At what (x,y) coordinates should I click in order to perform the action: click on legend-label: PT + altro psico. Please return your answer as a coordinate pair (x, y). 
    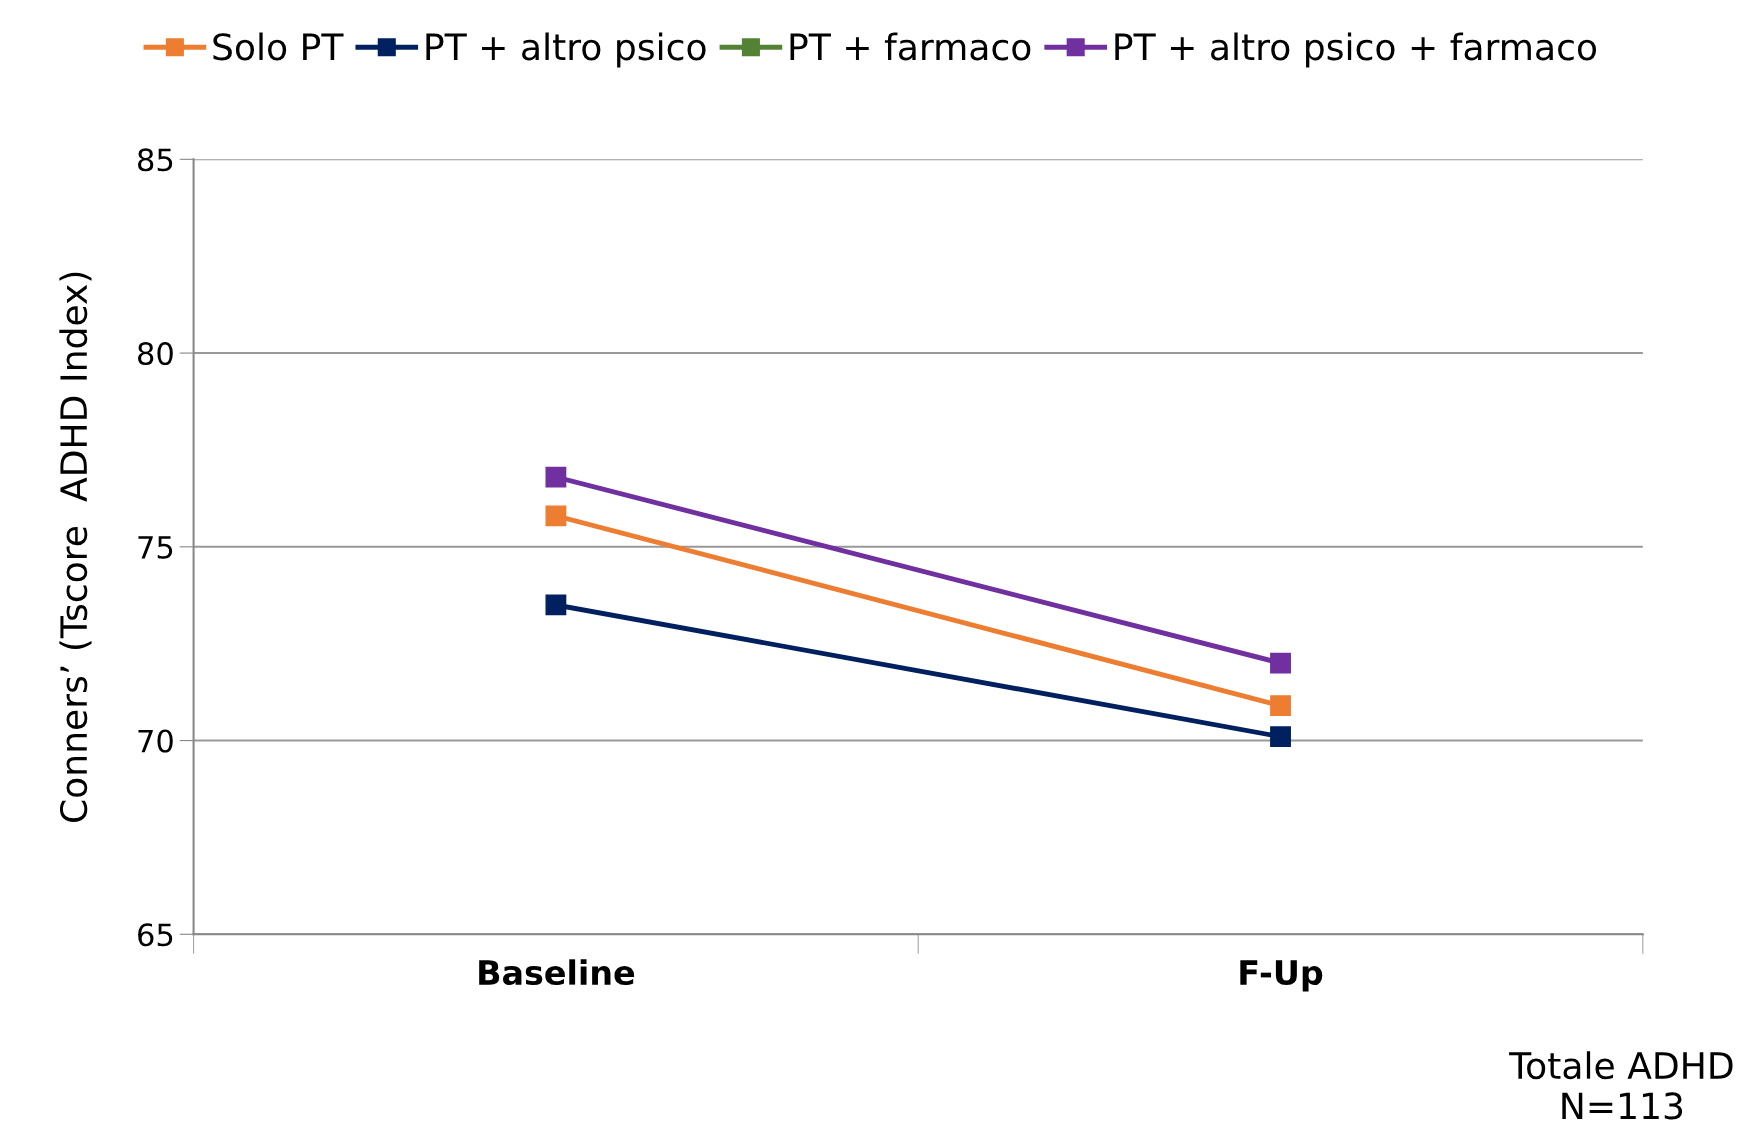
    Looking at the image, I should click on (566, 50).